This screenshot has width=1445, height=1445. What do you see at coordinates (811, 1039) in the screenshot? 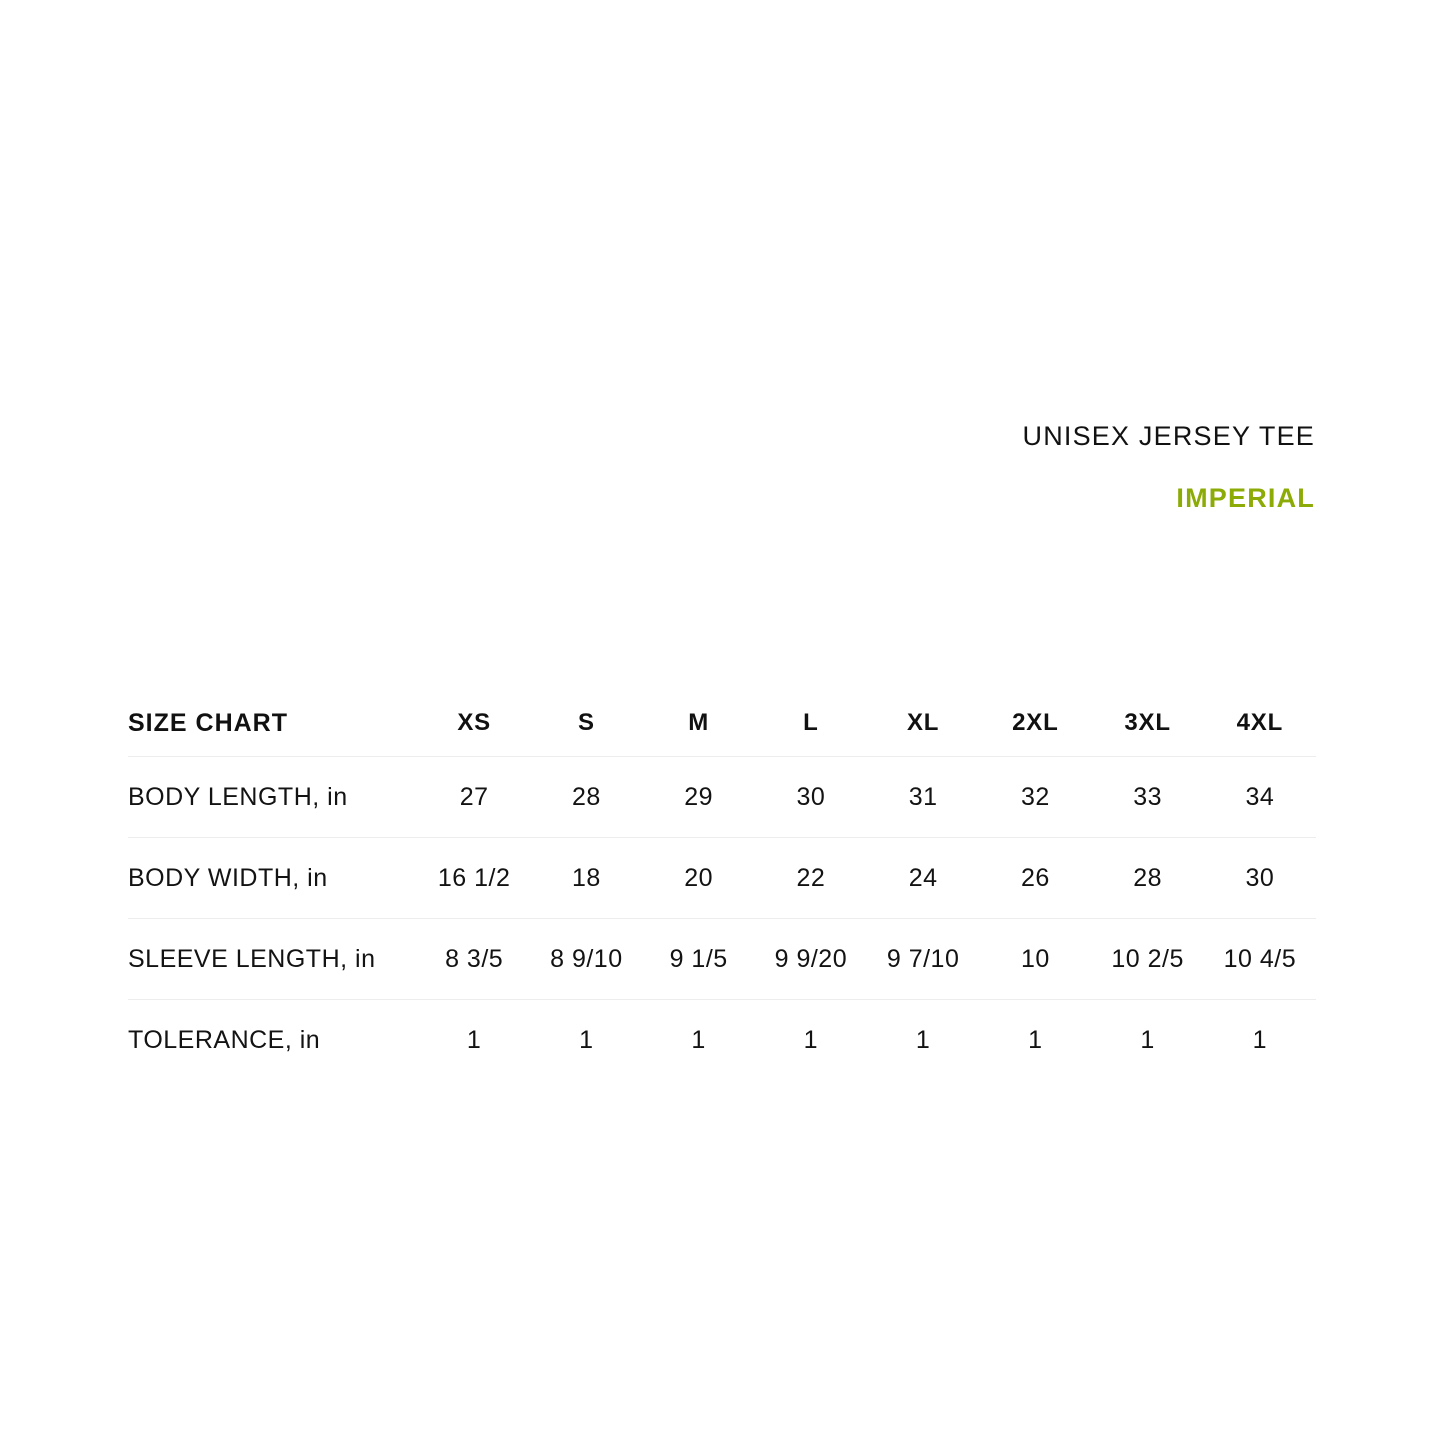
I see `cell-tolerance-l: 1` at bounding box center [811, 1039].